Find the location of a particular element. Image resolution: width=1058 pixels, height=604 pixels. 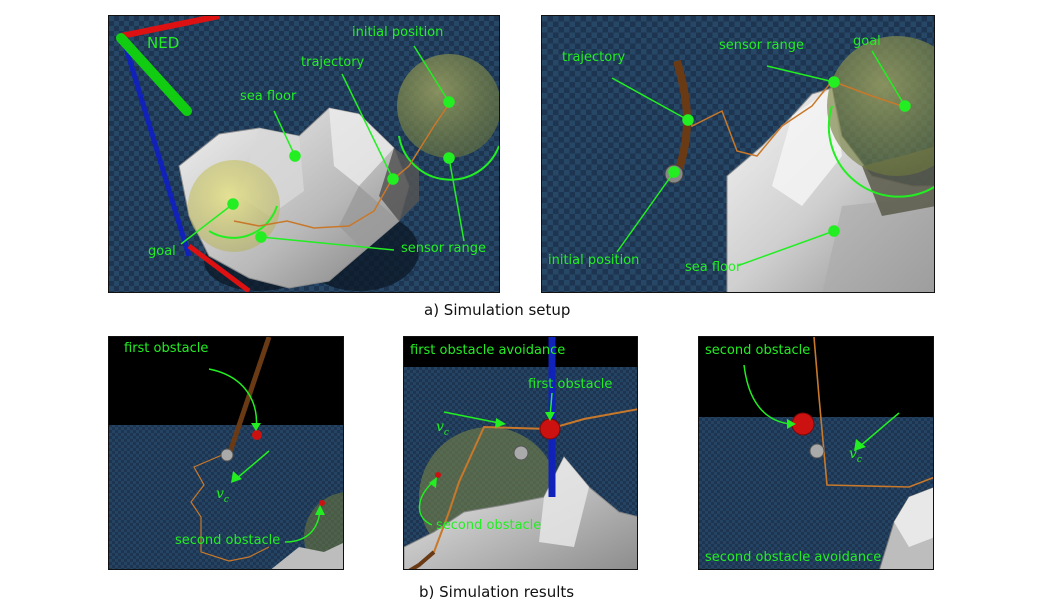

goal-sphere is located at coordinates (880, 106).